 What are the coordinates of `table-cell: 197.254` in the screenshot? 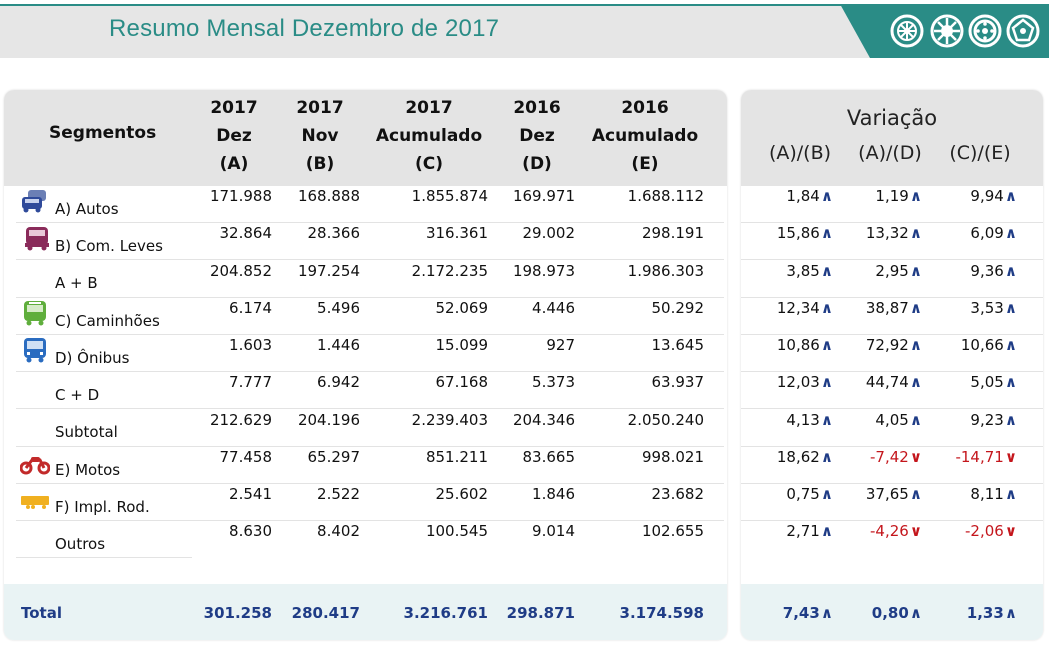 It's located at (328, 271).